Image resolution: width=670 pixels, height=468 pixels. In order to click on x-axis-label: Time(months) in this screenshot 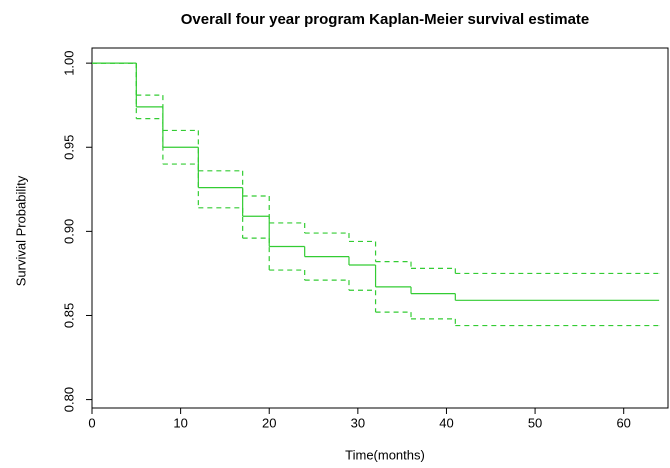, I will do `click(385, 454)`.